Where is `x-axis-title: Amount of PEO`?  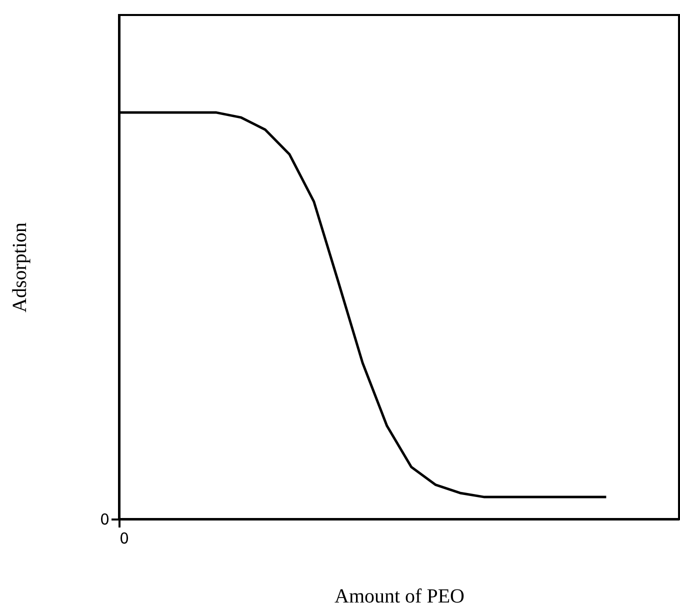
x-axis-title: Amount of PEO is located at coordinates (399, 595).